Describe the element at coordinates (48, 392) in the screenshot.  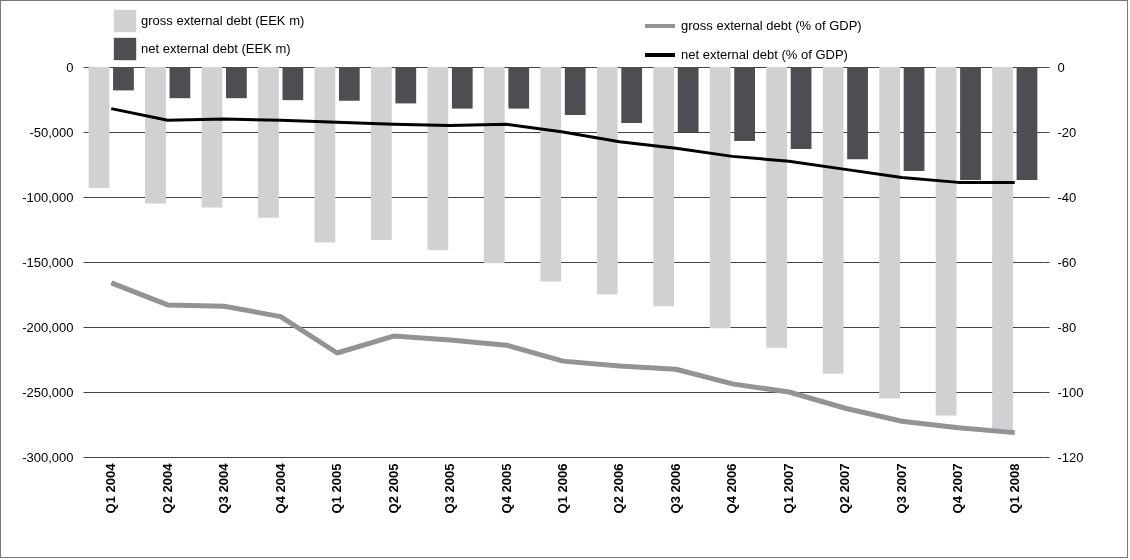
I see `y-tick-label: -250,000` at that location.